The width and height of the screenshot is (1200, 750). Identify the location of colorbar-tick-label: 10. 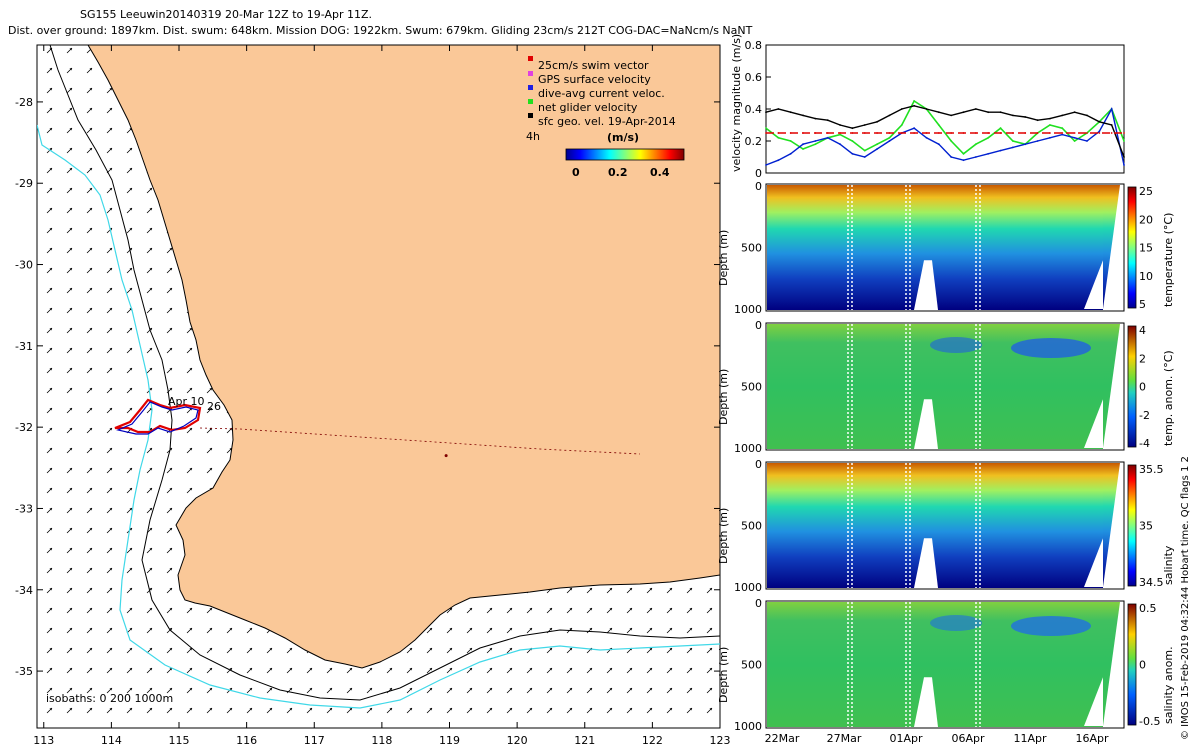
(1146, 276).